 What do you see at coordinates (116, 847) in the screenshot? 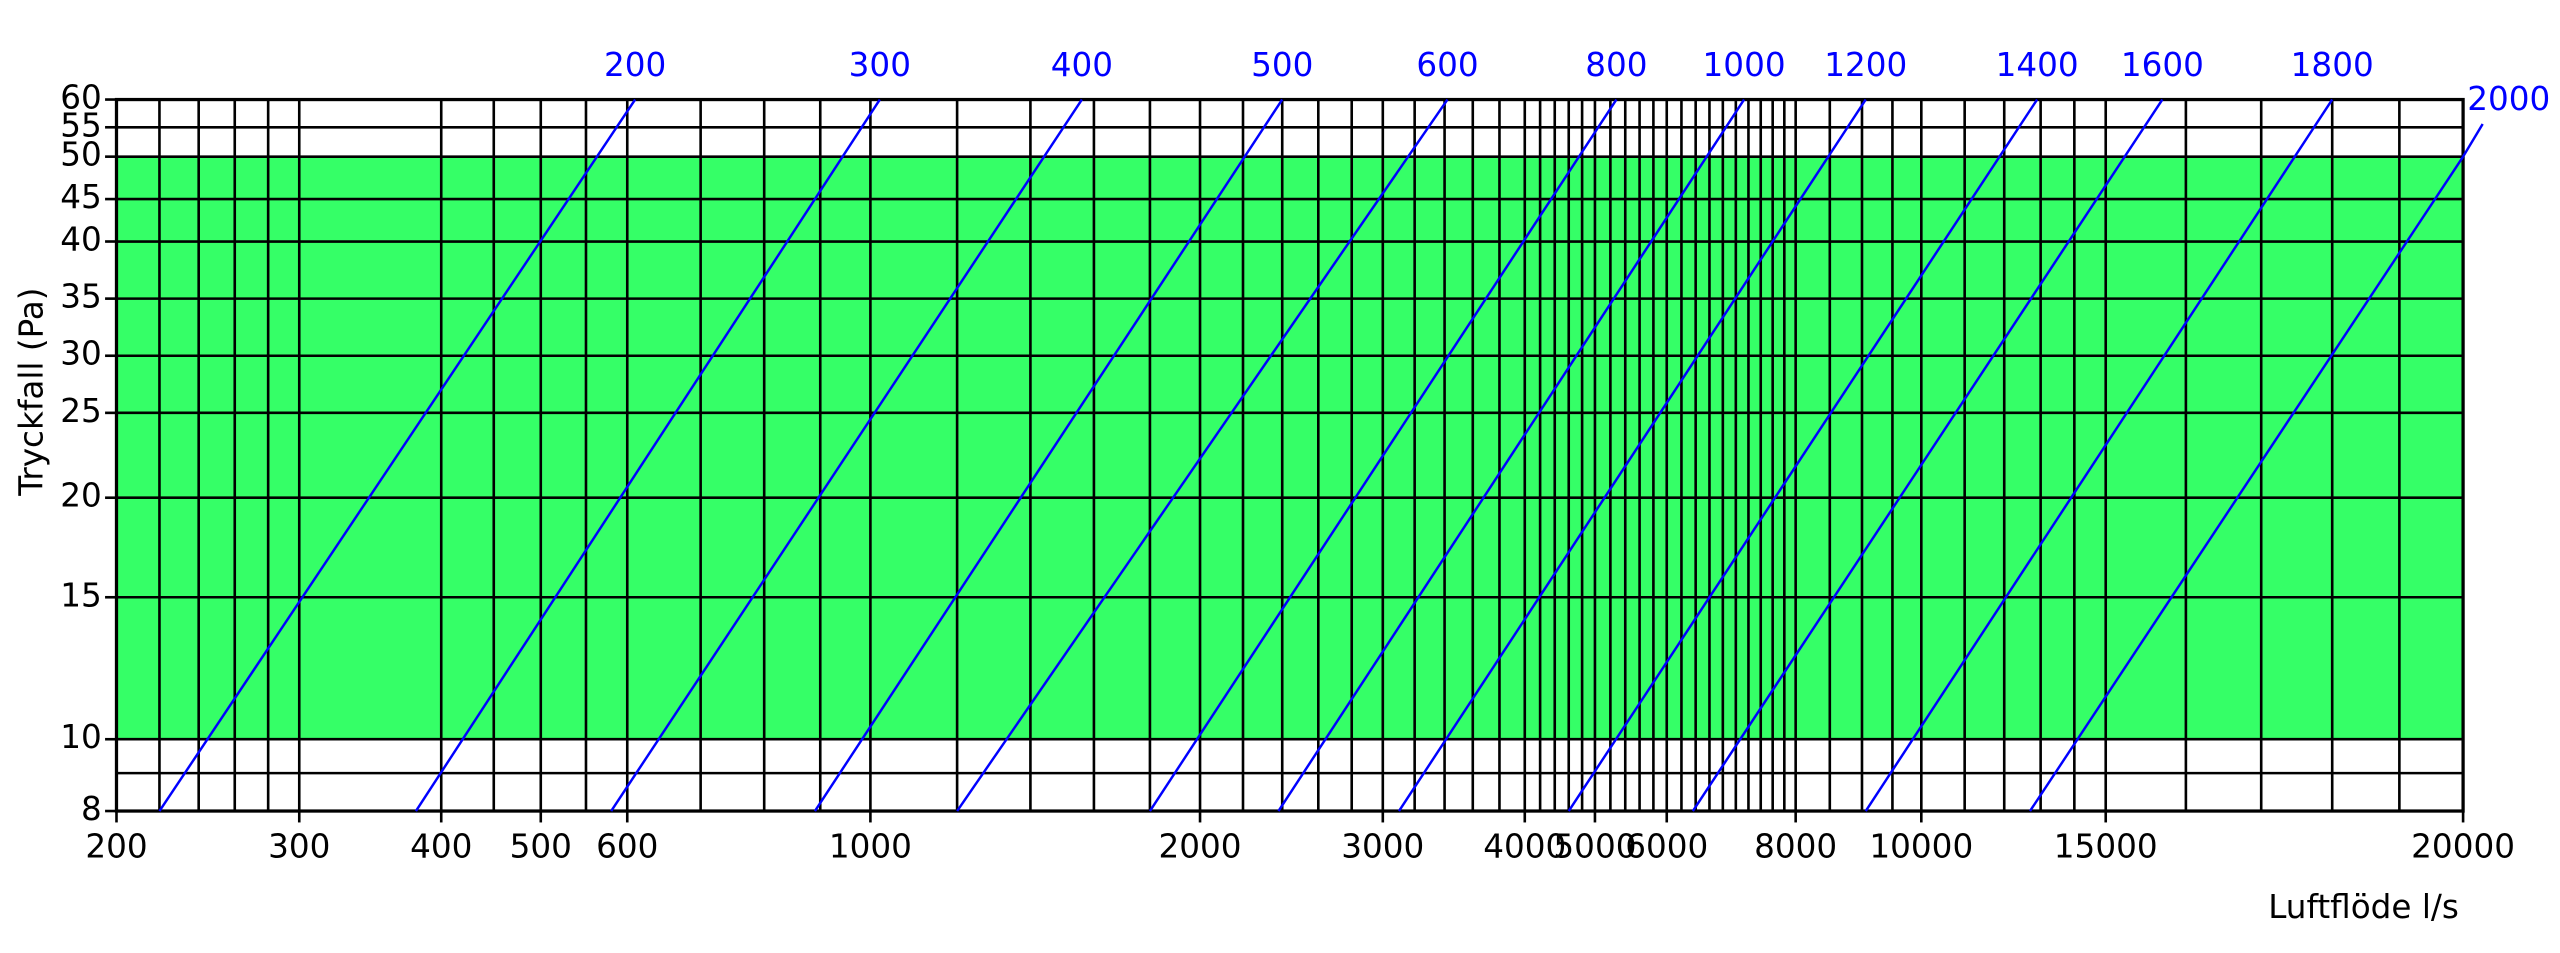
I see `x-tick-label: 200` at bounding box center [116, 847].